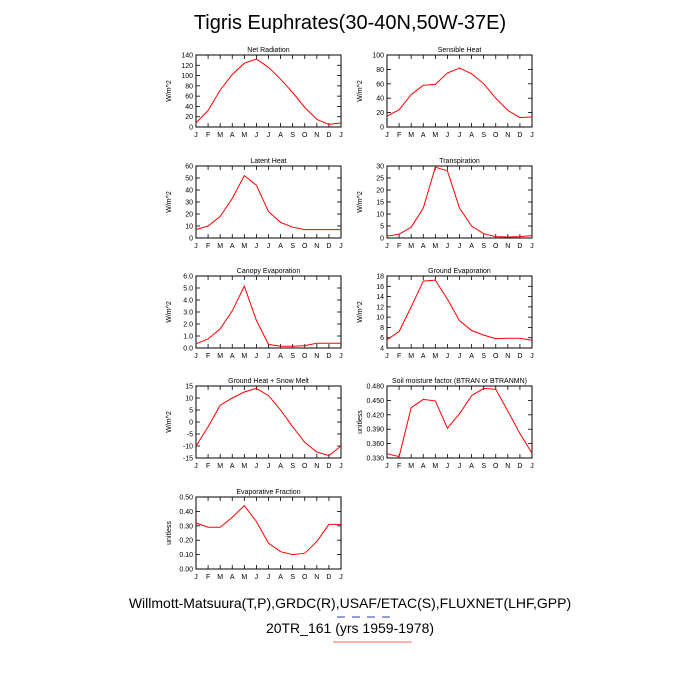 The height and width of the screenshot is (700, 700). What do you see at coordinates (378, 56) in the screenshot?
I see `y-tick-label: 100` at bounding box center [378, 56].